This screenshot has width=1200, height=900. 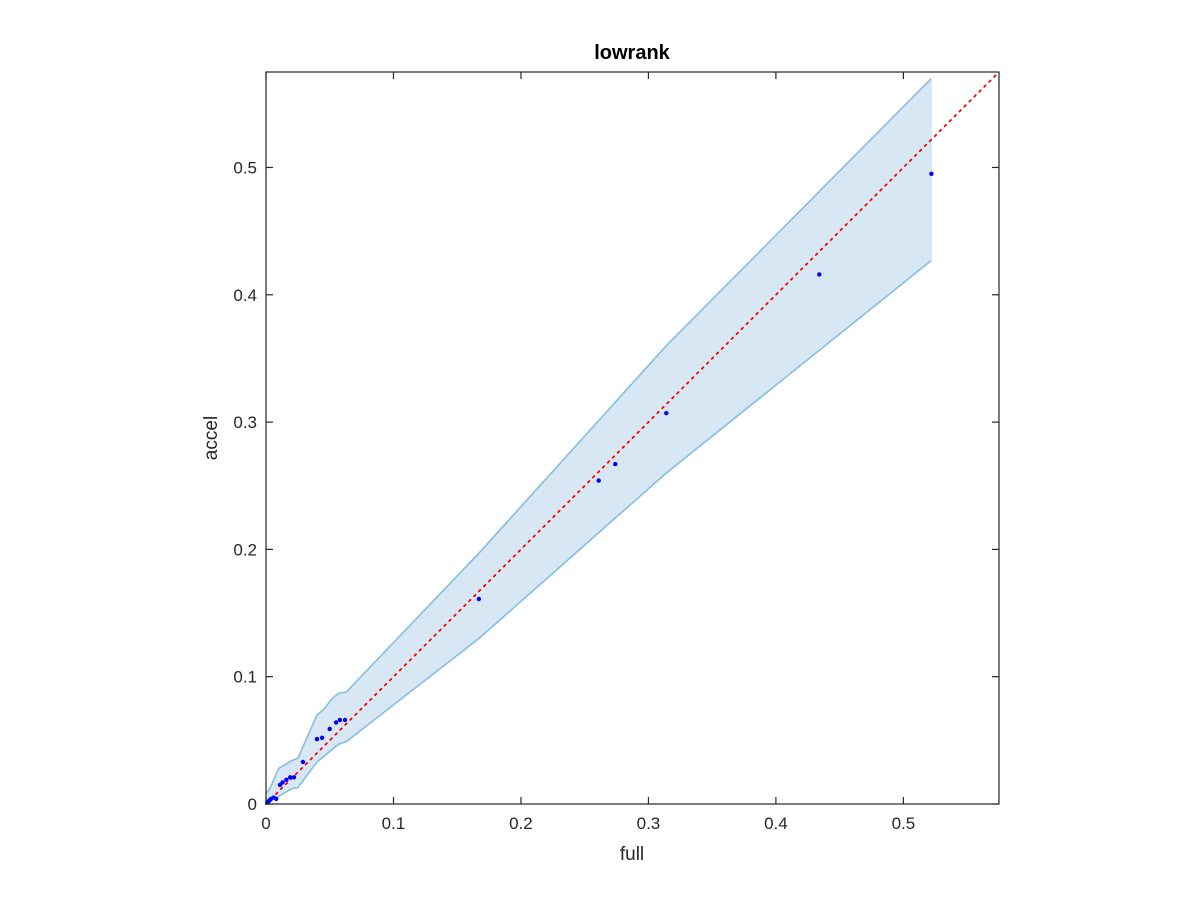 I want to click on x-axis-label: full, so click(x=632, y=854).